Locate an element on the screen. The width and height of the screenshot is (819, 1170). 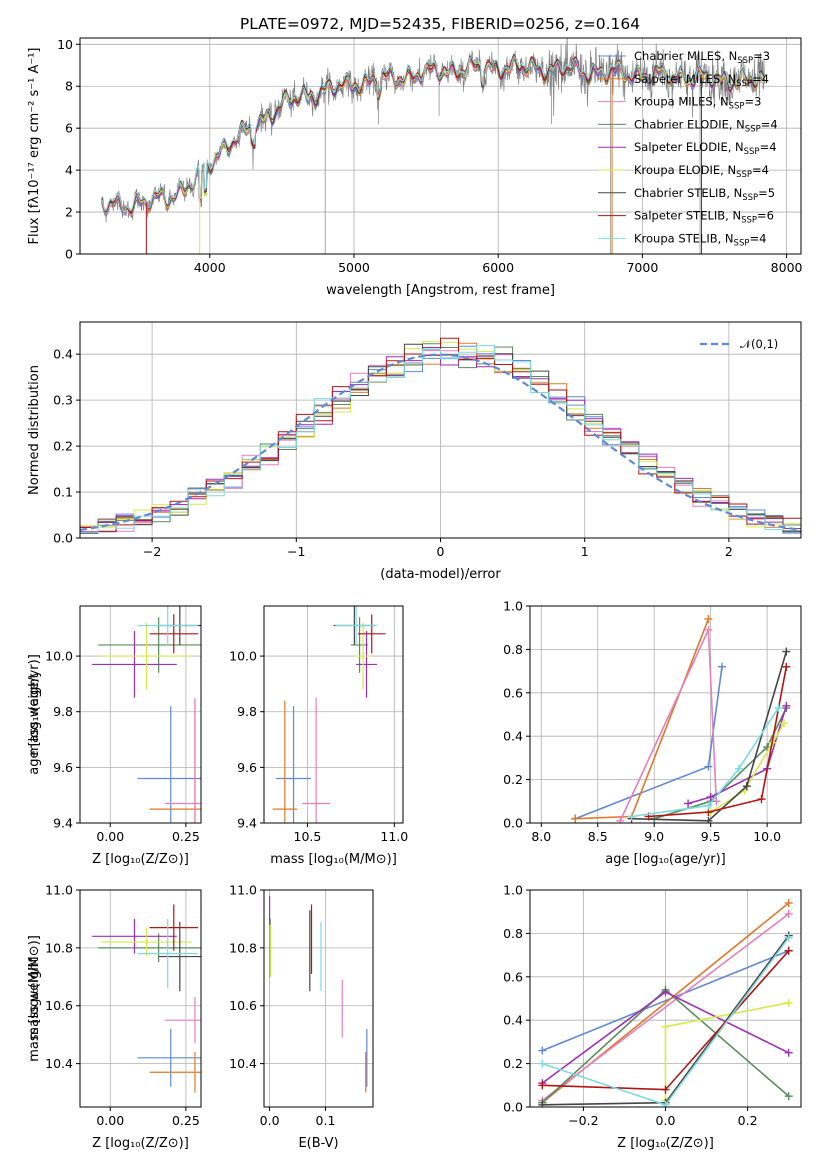
x-tick-label: 1 is located at coordinates (585, 551).